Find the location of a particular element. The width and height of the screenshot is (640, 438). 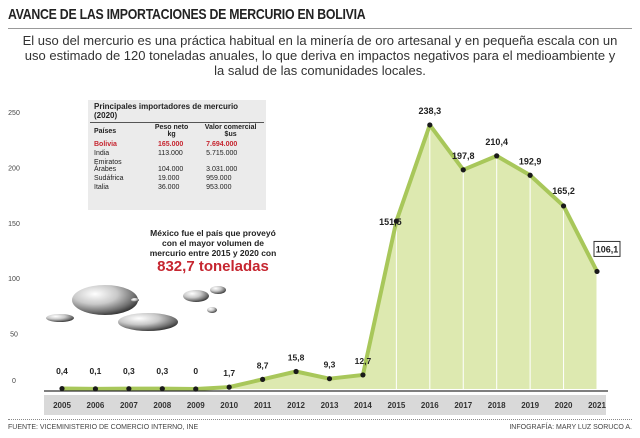

note-highlight: 832,7 toneladas is located at coordinates (213, 266).